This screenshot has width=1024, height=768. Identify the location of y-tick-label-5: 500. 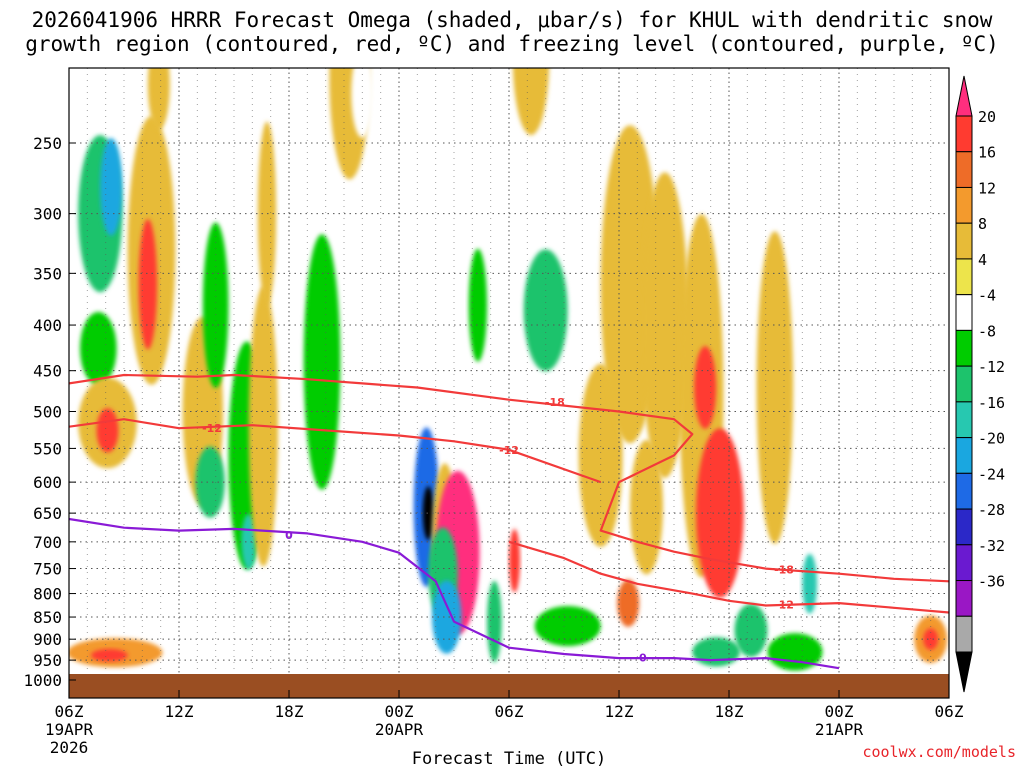
(47, 412).